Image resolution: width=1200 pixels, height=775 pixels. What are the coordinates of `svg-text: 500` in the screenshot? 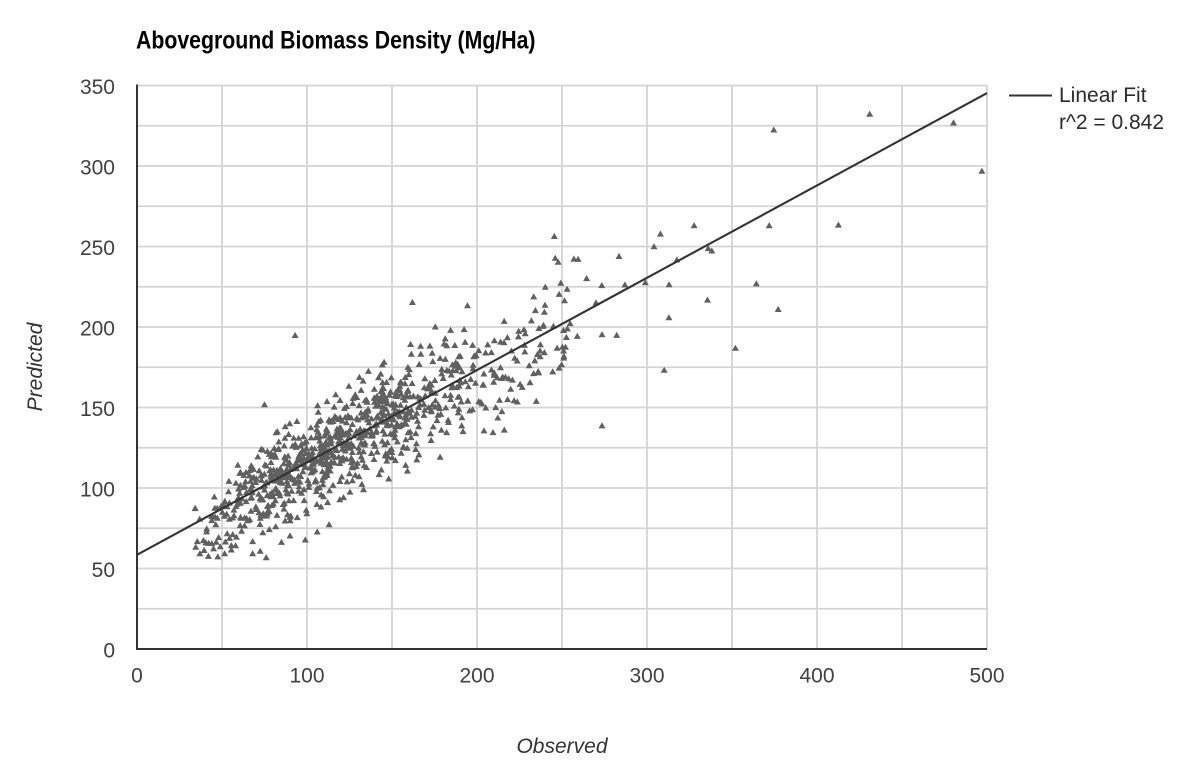 It's located at (986, 676).